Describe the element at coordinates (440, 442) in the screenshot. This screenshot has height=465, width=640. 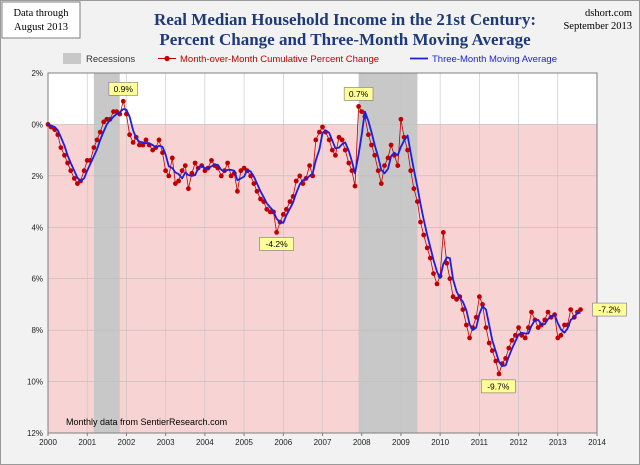
I see `x-tick-label: 2010` at that location.